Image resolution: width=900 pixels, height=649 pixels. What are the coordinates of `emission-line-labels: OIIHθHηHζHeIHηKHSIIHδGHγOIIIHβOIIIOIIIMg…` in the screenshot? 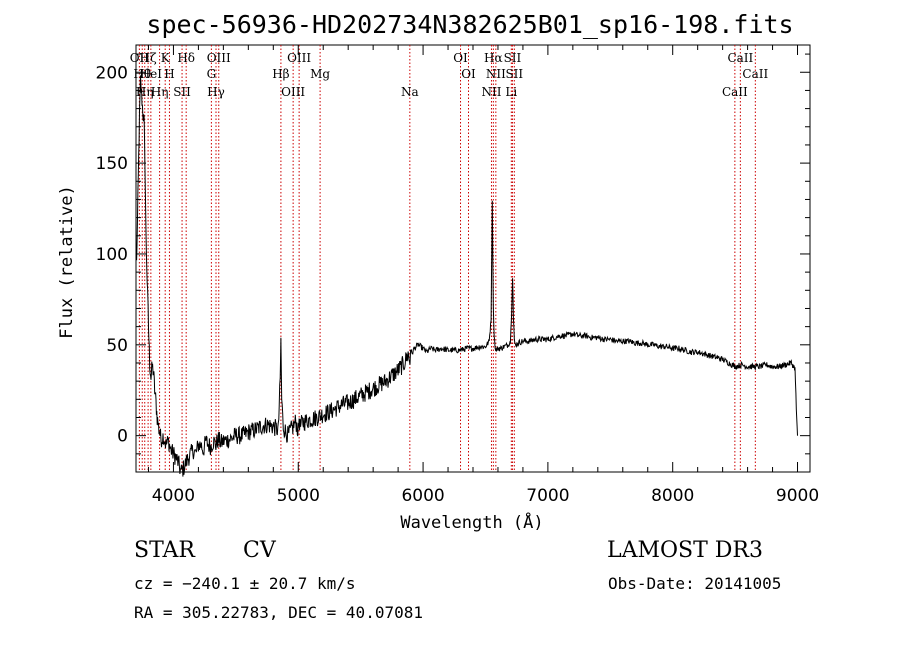 It's located at (449, 75).